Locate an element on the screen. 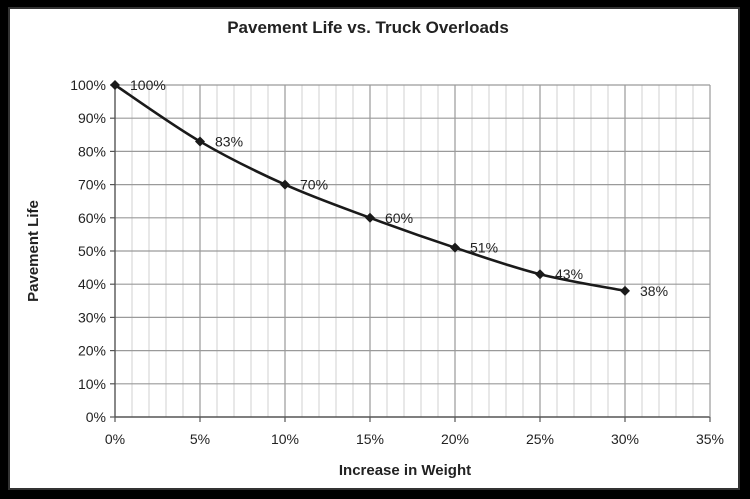  data-point-label: 100% is located at coordinates (148, 85).